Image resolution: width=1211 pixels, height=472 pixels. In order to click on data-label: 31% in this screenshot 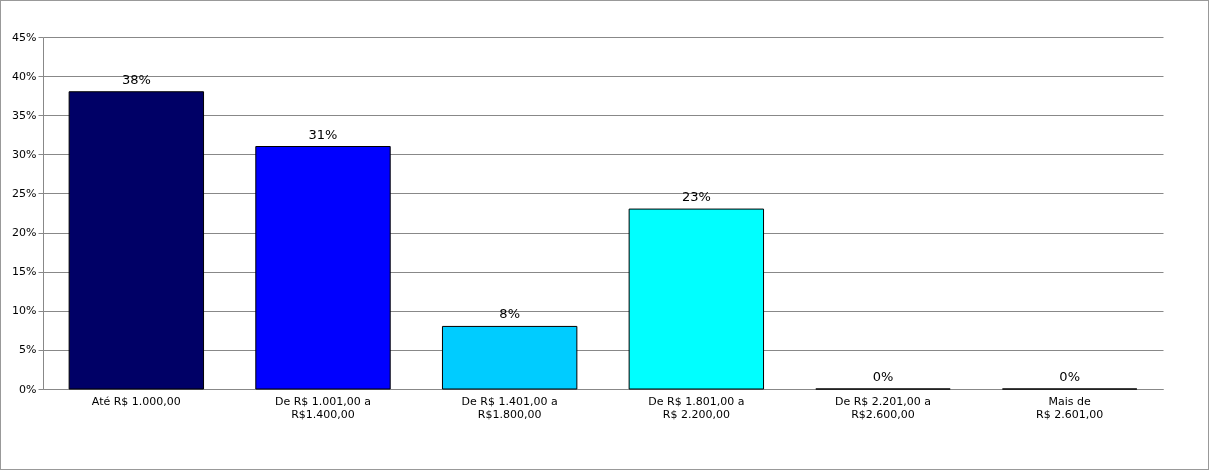, I will do `click(323, 134)`.